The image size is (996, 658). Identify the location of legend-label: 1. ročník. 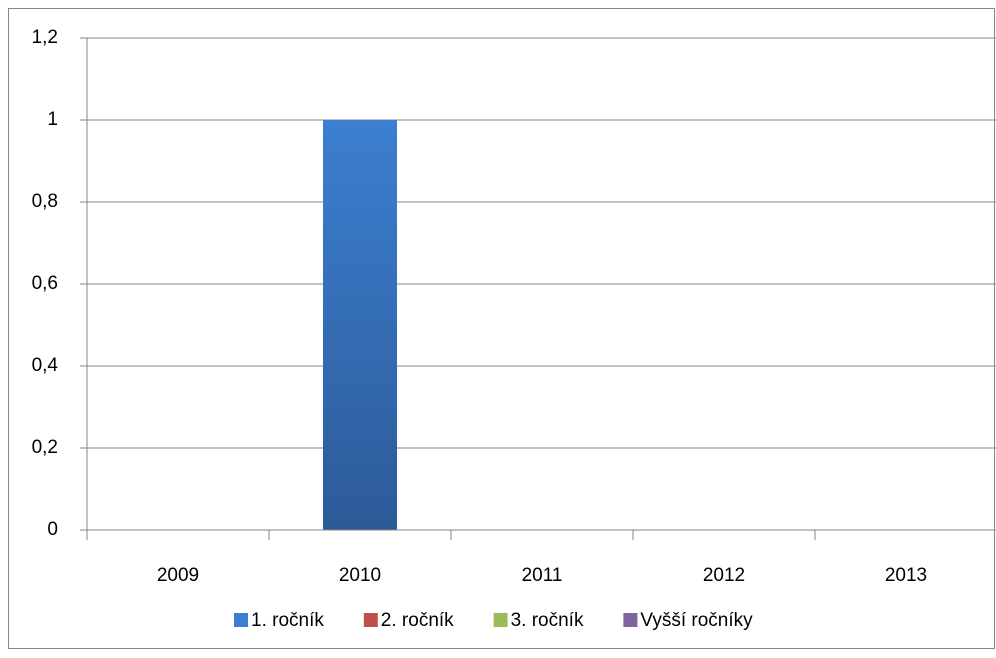
(287, 620).